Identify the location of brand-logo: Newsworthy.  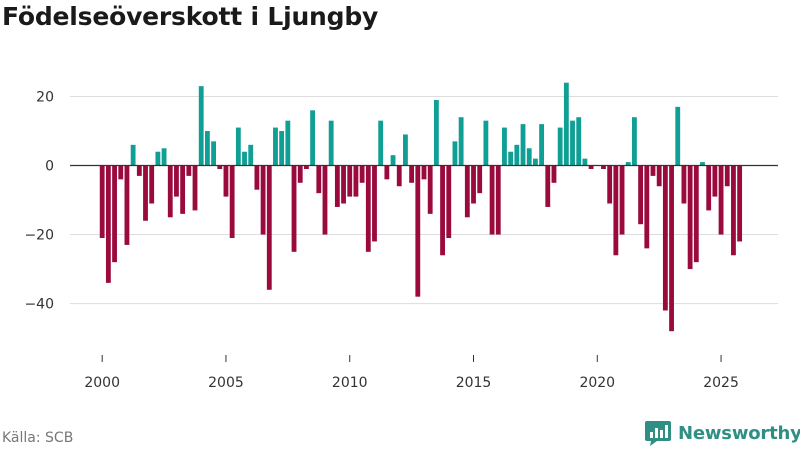
(722, 433).